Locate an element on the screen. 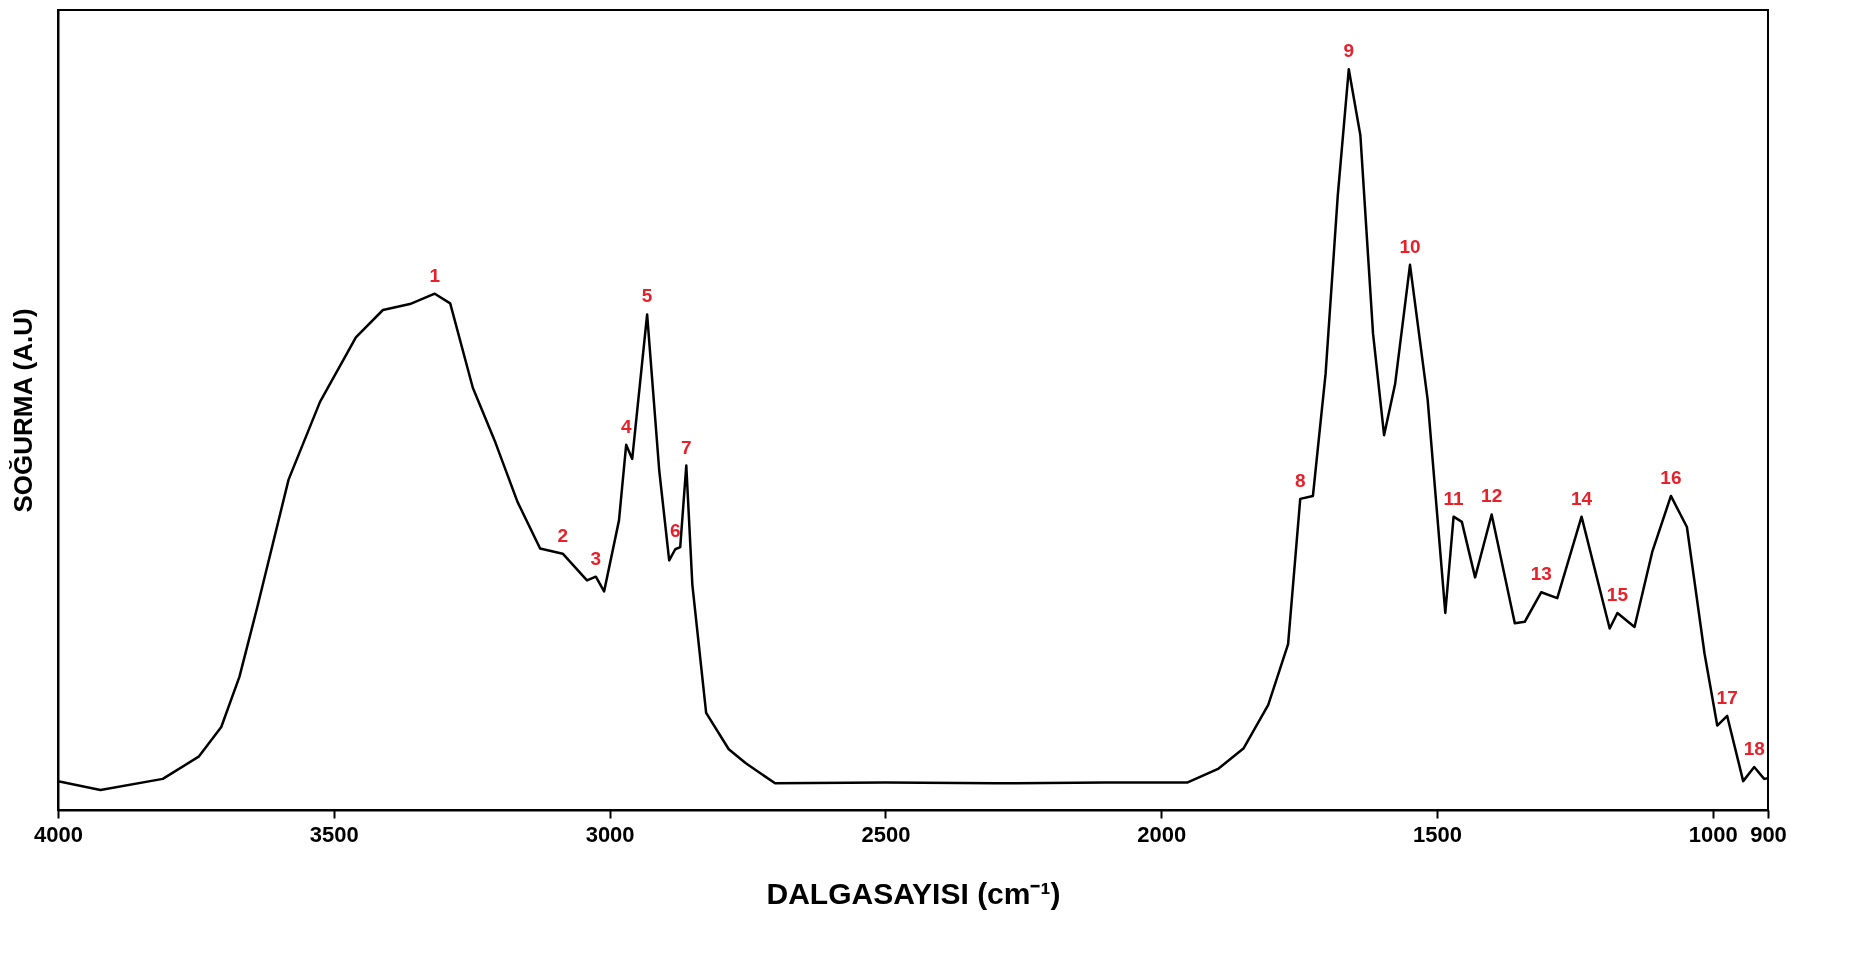 The height and width of the screenshot is (980, 1865). x-tick-label: 1500 is located at coordinates (1438, 834).